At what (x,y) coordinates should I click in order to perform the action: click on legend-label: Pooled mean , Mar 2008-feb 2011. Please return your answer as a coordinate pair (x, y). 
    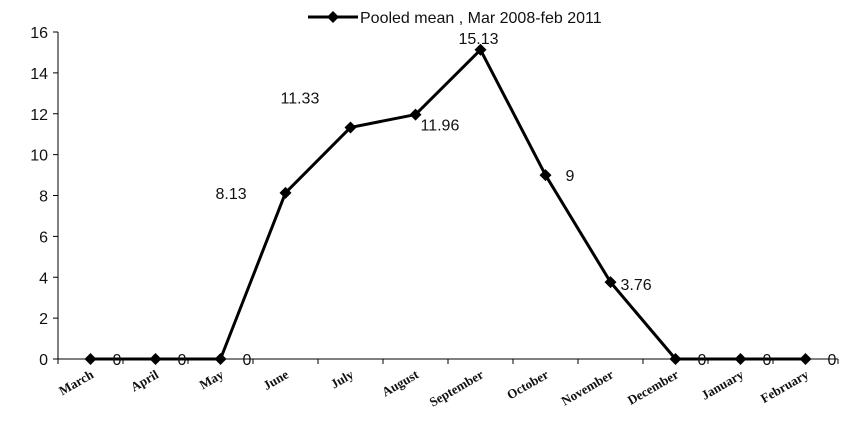
    Looking at the image, I should click on (481, 18).